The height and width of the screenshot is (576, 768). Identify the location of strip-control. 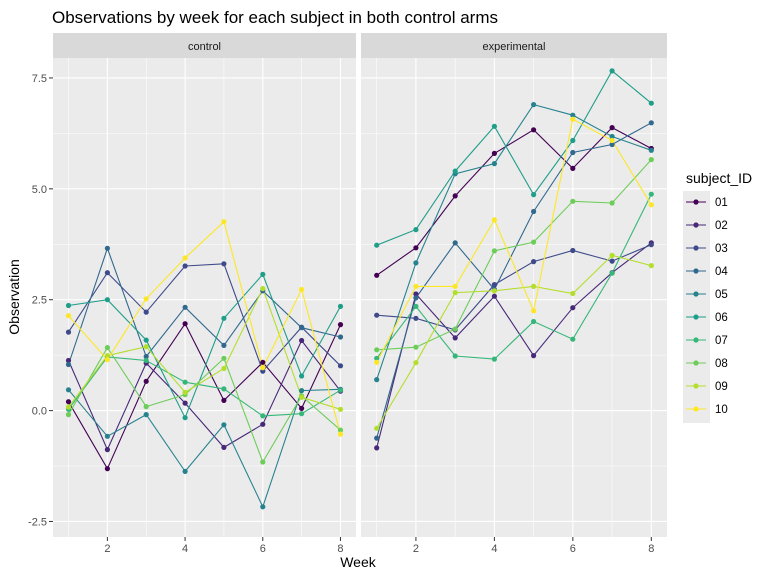
(204, 45).